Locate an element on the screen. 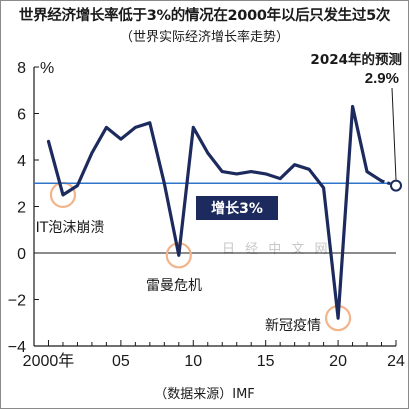  x-tick-label: 2000年 is located at coordinates (49, 361).